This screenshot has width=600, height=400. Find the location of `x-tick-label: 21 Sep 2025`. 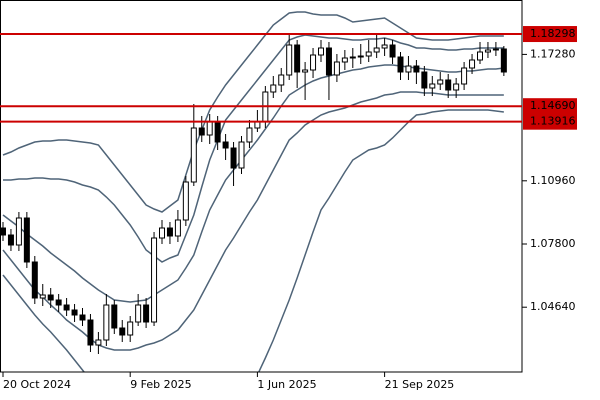

x-tick-label: 21 Sep 2025 is located at coordinates (420, 384).